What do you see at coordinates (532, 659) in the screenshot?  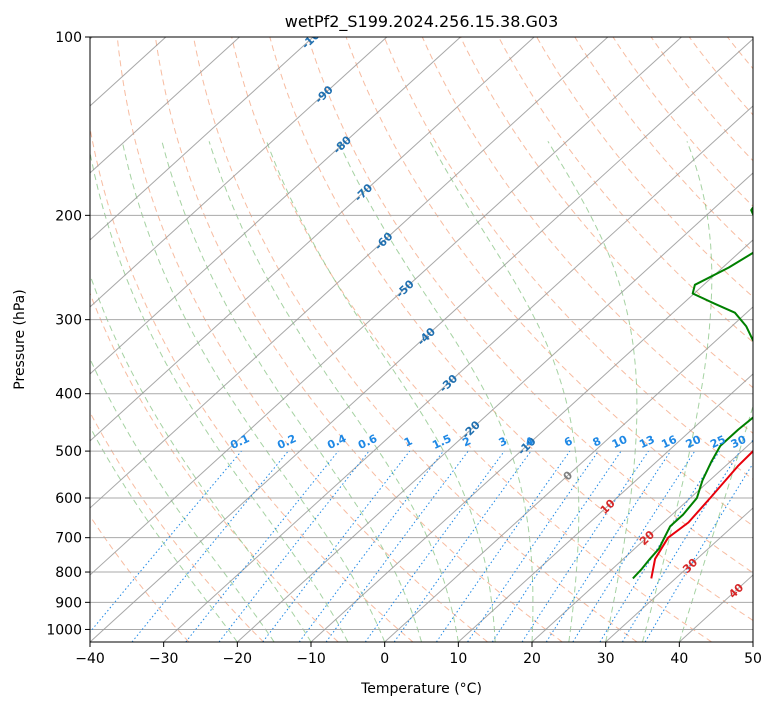 I see `x-tick-label: 20` at bounding box center [532, 659].